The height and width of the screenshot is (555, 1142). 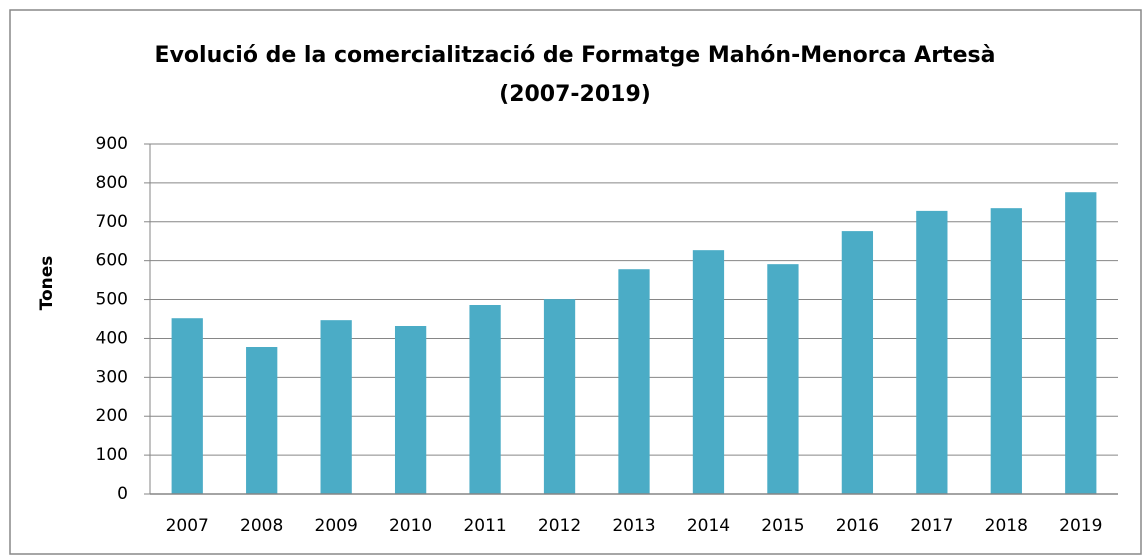 I want to click on y-tick-label: 200, so click(x=112, y=416).